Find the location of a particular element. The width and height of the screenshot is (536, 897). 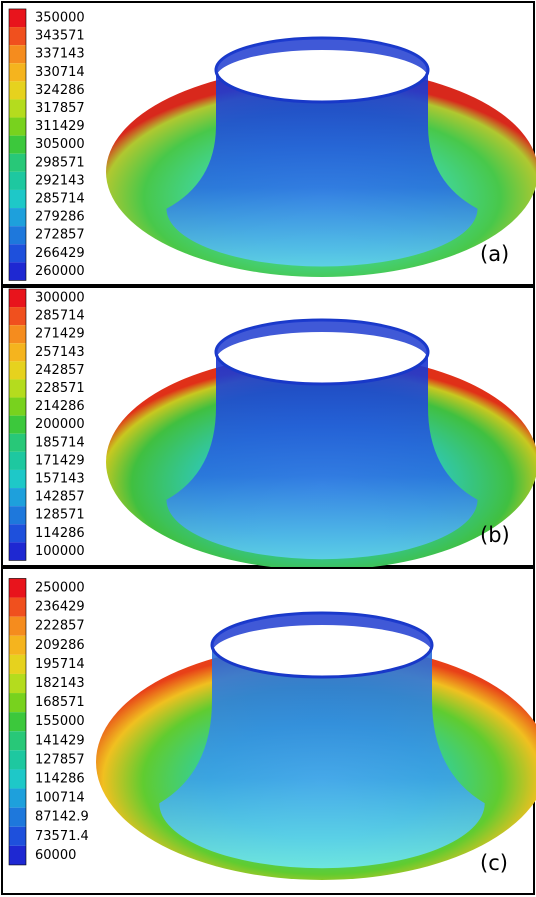

legend-label: 200000 is located at coordinates (60, 424).